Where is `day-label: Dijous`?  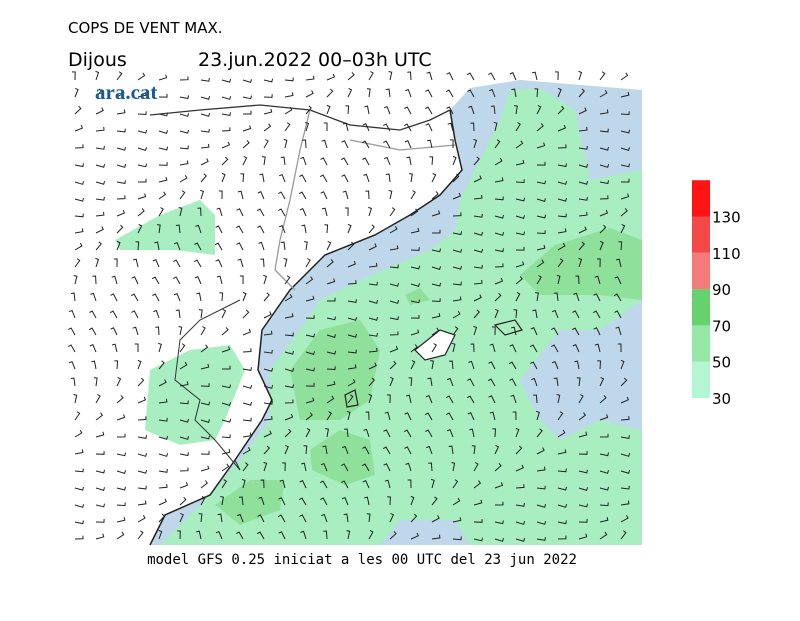 day-label: Dijous is located at coordinates (97, 60).